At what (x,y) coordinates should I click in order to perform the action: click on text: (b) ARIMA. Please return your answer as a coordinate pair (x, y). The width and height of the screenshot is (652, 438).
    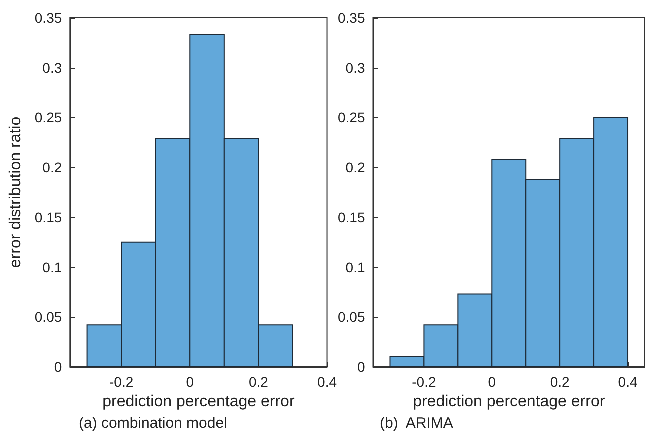
    Looking at the image, I should click on (417, 423).